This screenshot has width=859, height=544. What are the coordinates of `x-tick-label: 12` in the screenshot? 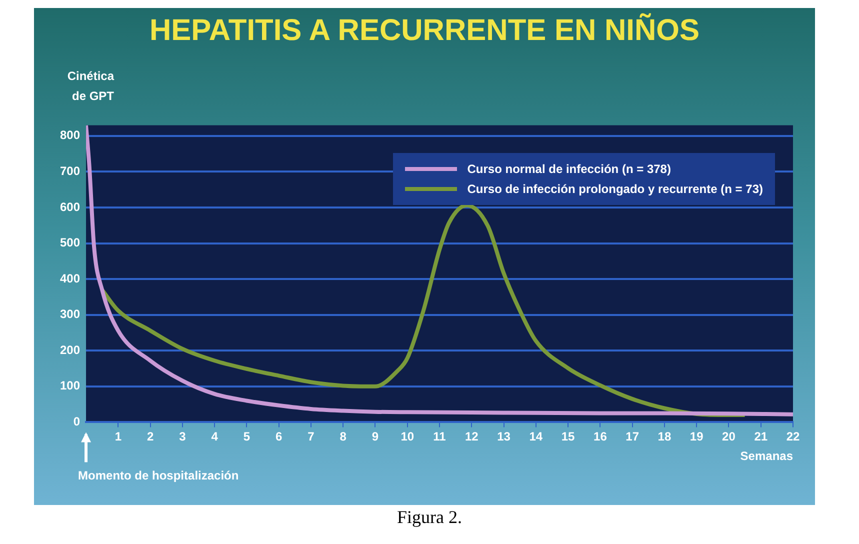 It's located at (471, 437).